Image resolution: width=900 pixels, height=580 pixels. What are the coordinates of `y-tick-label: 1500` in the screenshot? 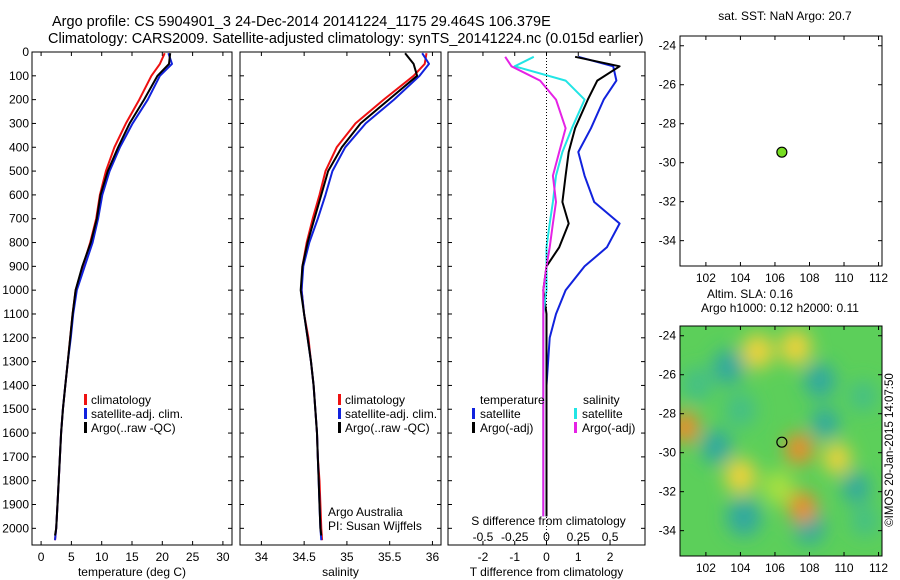 It's located at (15, 409).